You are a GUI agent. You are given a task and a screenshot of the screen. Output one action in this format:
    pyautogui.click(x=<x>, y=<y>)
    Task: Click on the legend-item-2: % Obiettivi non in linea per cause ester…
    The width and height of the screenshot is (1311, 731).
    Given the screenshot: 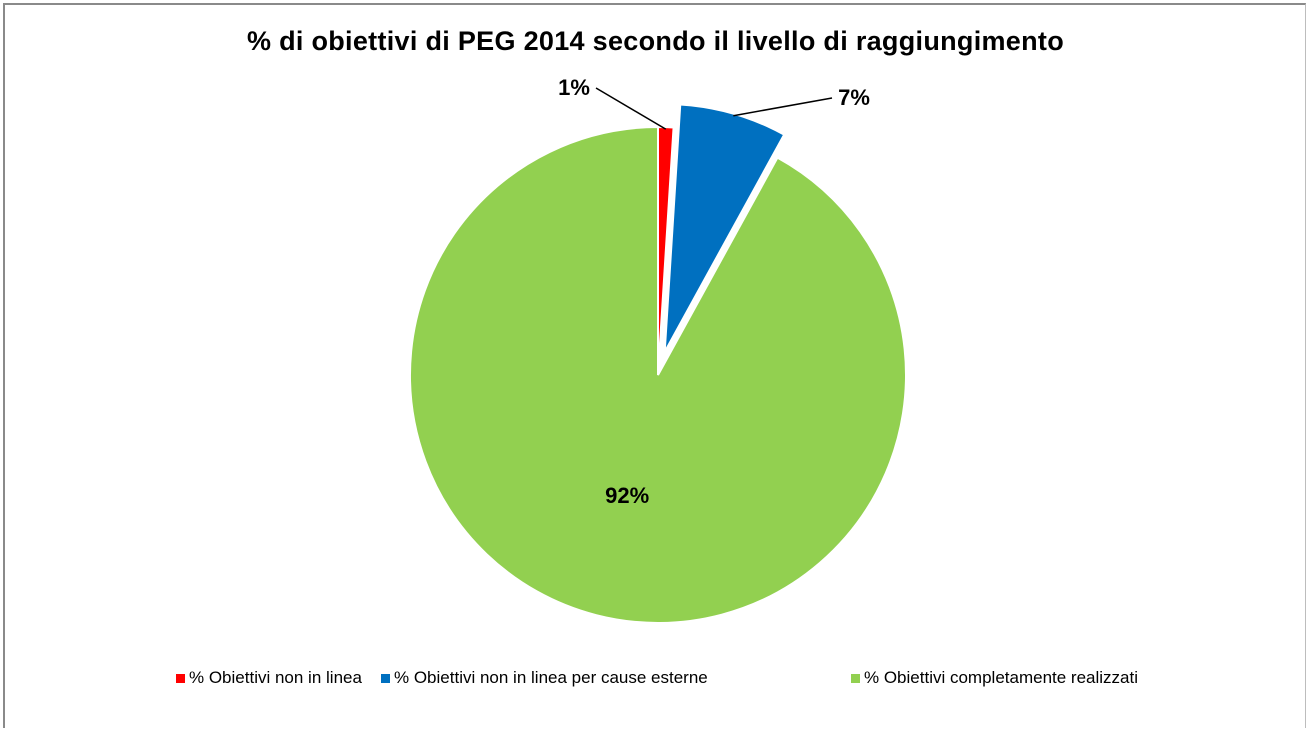 What is the action you would take?
    pyautogui.click(x=544, y=678)
    